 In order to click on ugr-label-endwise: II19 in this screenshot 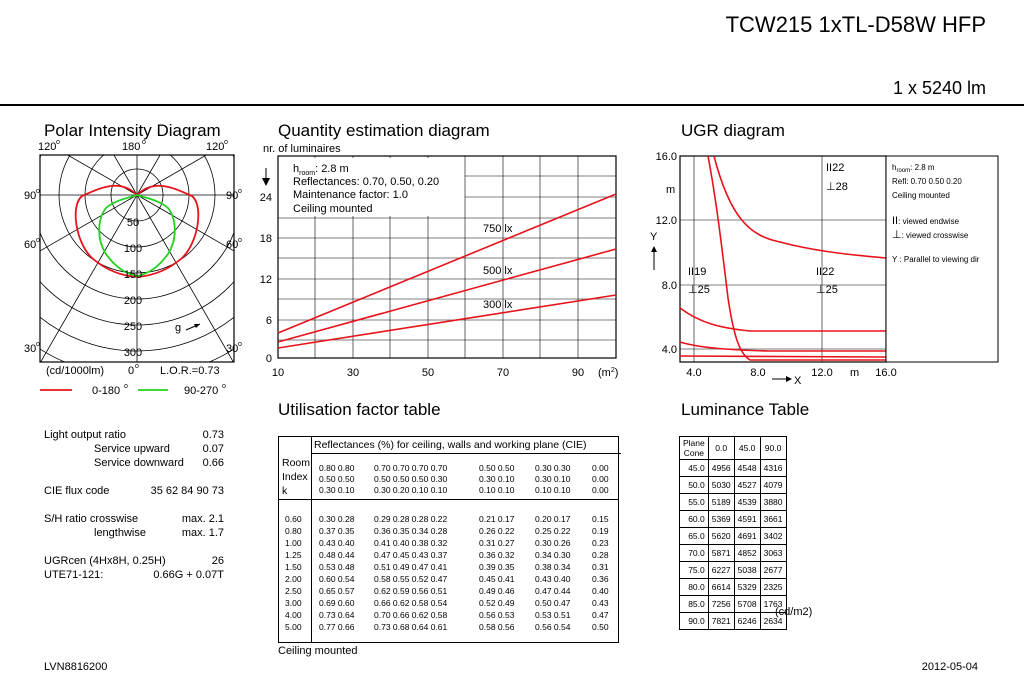, I will do `click(697, 272)`.